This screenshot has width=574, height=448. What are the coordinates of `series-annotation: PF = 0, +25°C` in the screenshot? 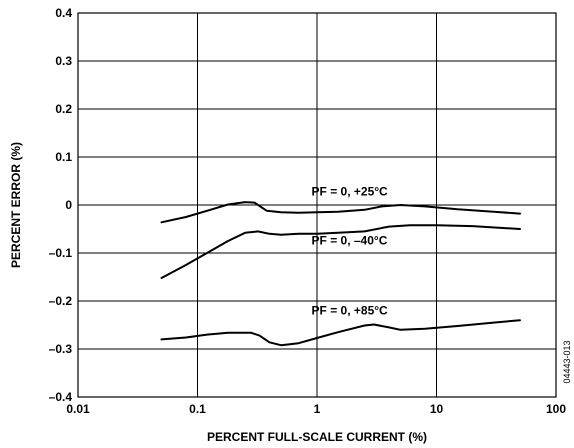 It's located at (350, 191).